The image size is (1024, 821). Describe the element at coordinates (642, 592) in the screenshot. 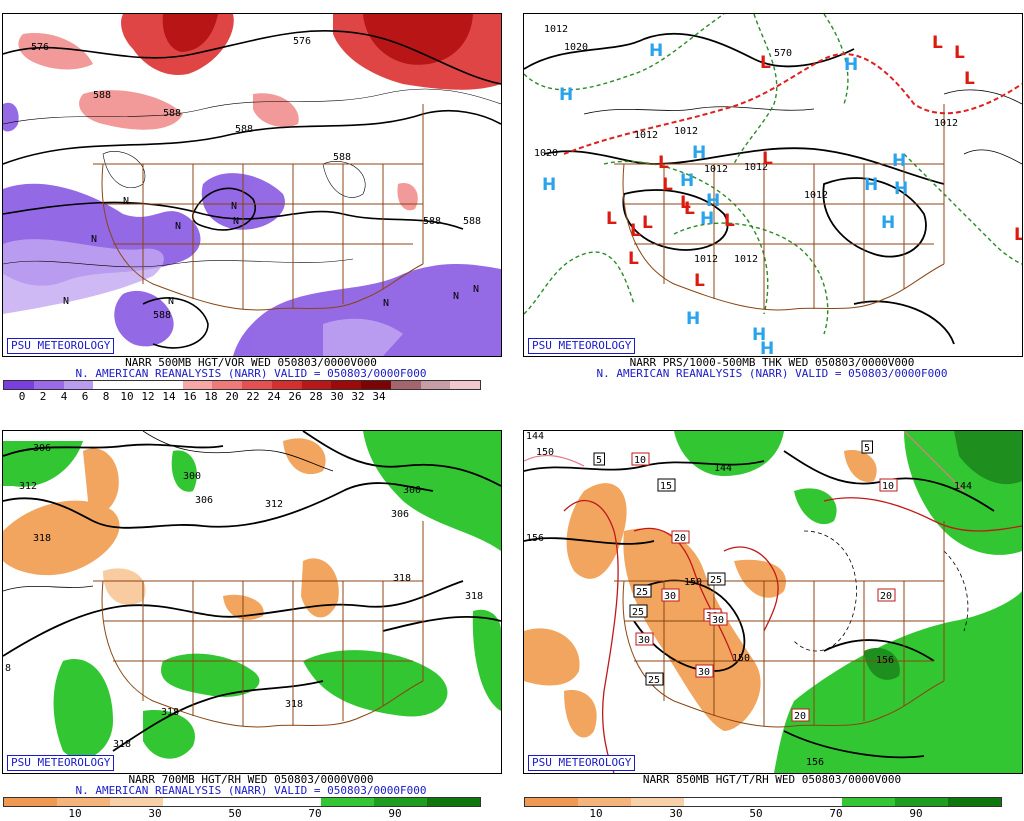

I see `temperature-label: 25` at that location.